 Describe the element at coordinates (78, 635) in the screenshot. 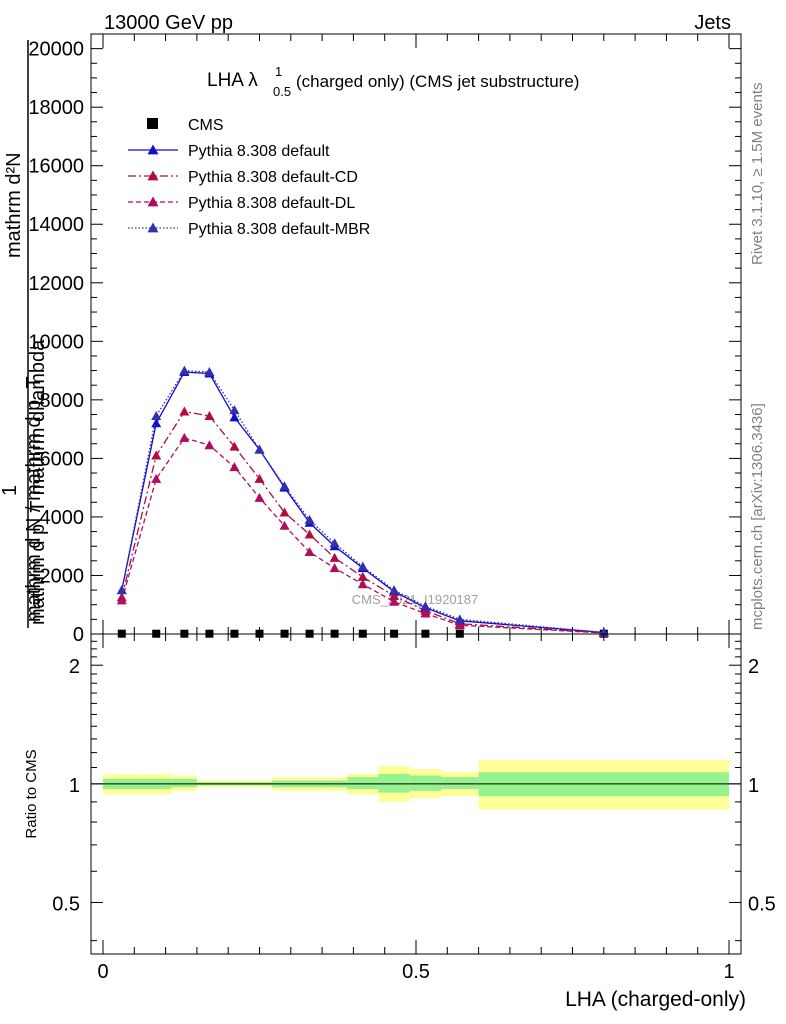

I see `main-y-tick-label: 0` at that location.